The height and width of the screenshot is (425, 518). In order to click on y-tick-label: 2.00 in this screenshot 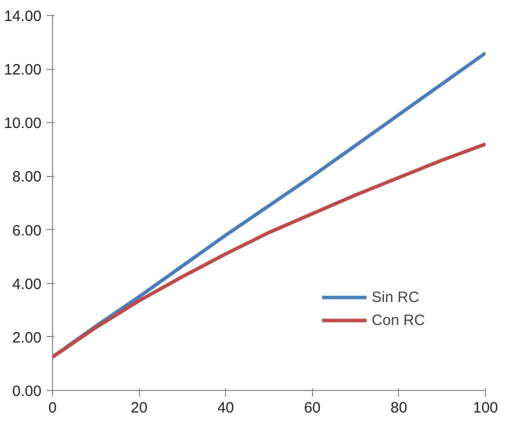, I will do `click(27, 337)`.